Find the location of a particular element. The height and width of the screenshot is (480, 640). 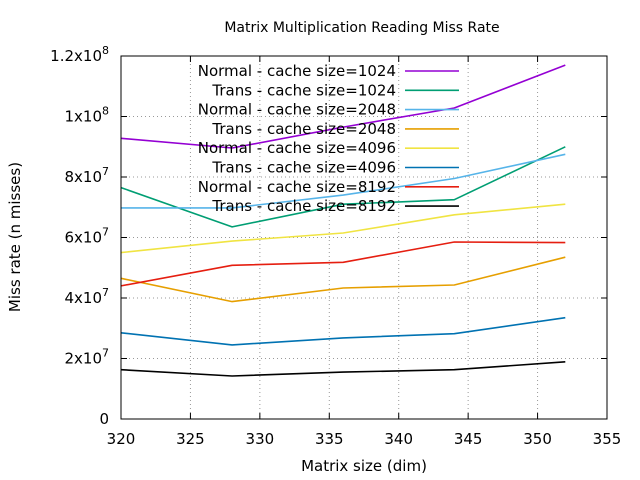

x-tick-label: 355 is located at coordinates (607, 439).